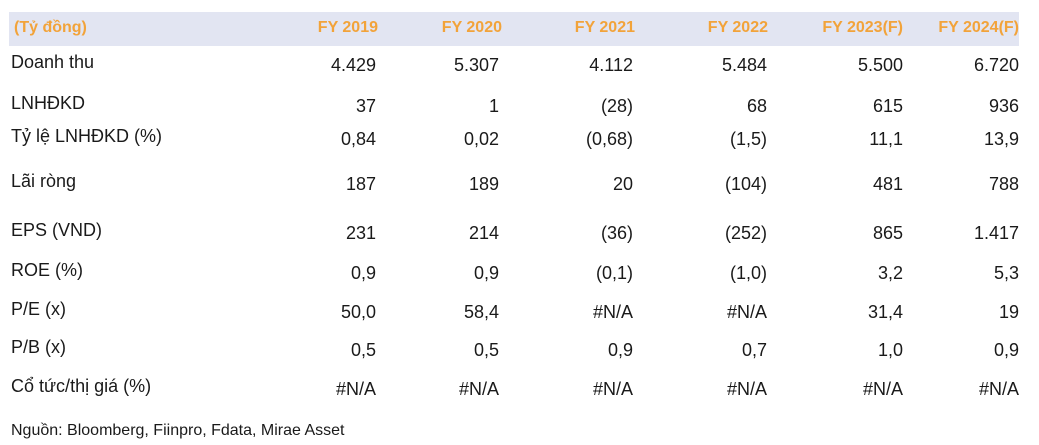 The height and width of the screenshot is (445, 1039). Describe the element at coordinates (358, 139) in the screenshot. I see `table-cell: 0,84` at that location.